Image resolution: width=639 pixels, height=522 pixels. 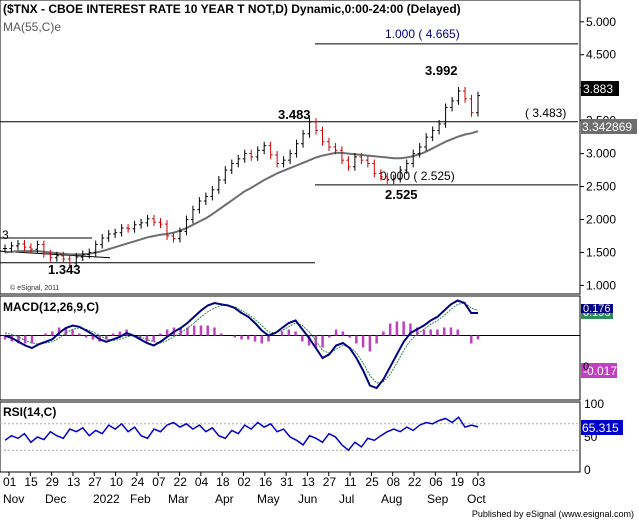 I want to click on ma-value: 3.342869, so click(x=607, y=127).